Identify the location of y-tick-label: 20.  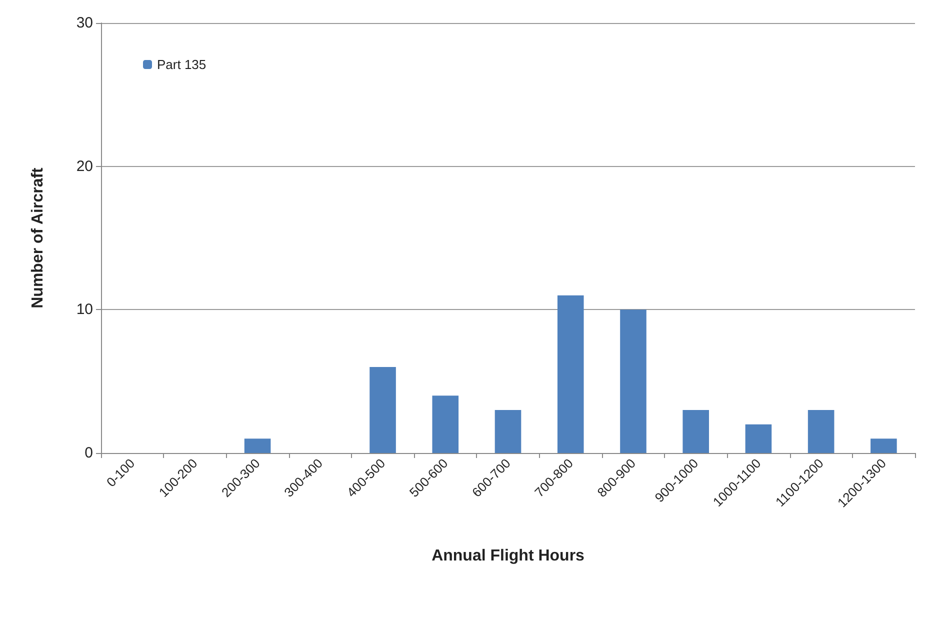
(84, 166).